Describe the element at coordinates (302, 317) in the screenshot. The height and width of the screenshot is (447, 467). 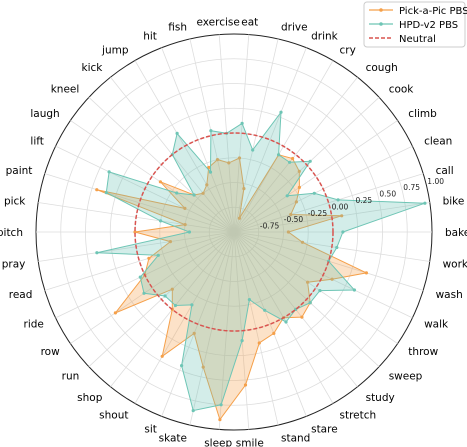
I see `point-pick-a-pic-pbs-study` at that location.